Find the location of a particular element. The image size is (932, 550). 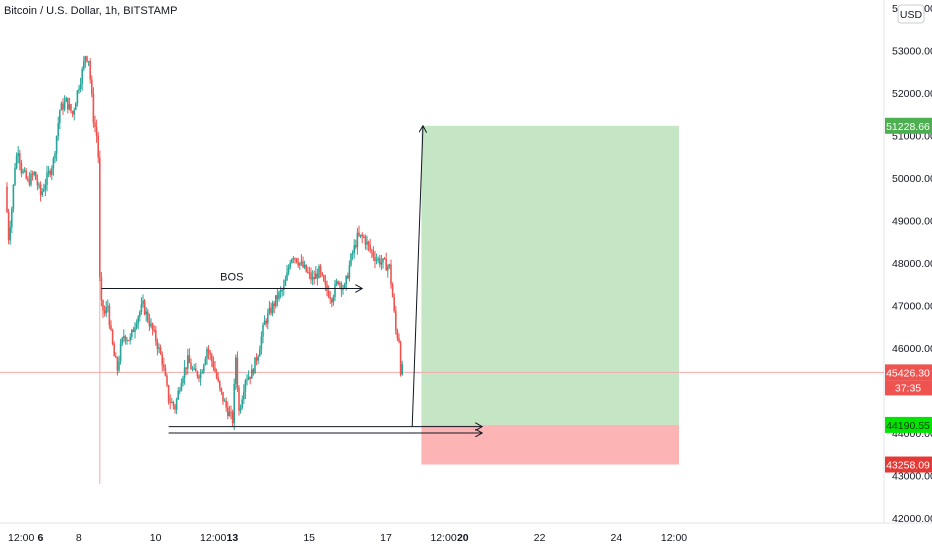

currency-button: USD is located at coordinates (911, 14).